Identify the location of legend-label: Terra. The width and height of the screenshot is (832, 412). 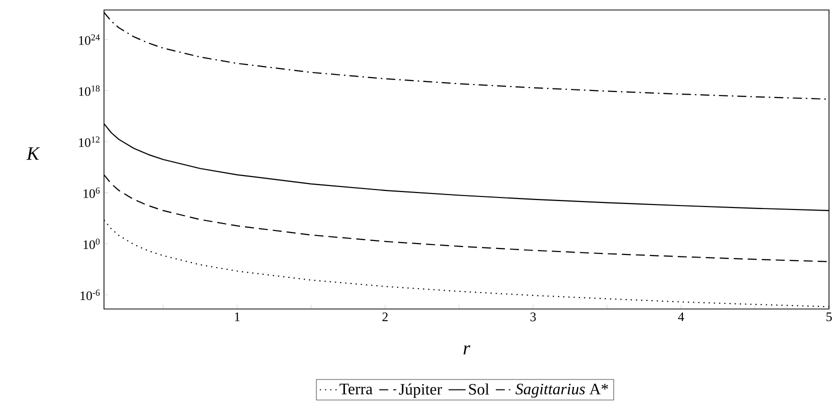
(356, 389).